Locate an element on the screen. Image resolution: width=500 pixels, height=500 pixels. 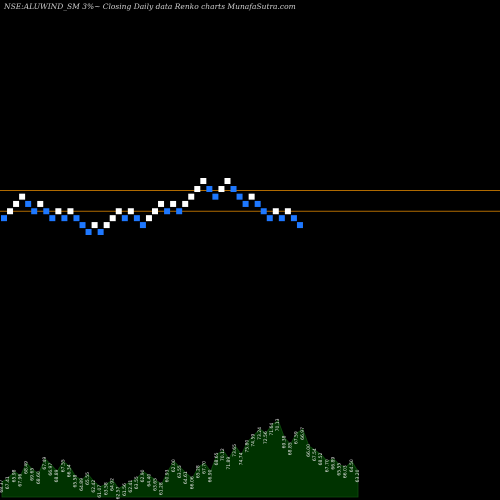
volume-price-label: 68.37 is located at coordinates (2, 486).